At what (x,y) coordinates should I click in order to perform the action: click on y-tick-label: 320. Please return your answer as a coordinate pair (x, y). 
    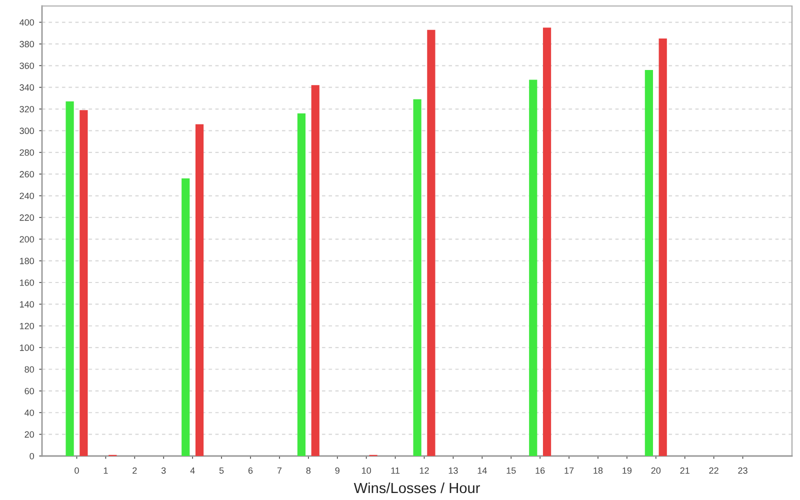
    Looking at the image, I should click on (27, 109).